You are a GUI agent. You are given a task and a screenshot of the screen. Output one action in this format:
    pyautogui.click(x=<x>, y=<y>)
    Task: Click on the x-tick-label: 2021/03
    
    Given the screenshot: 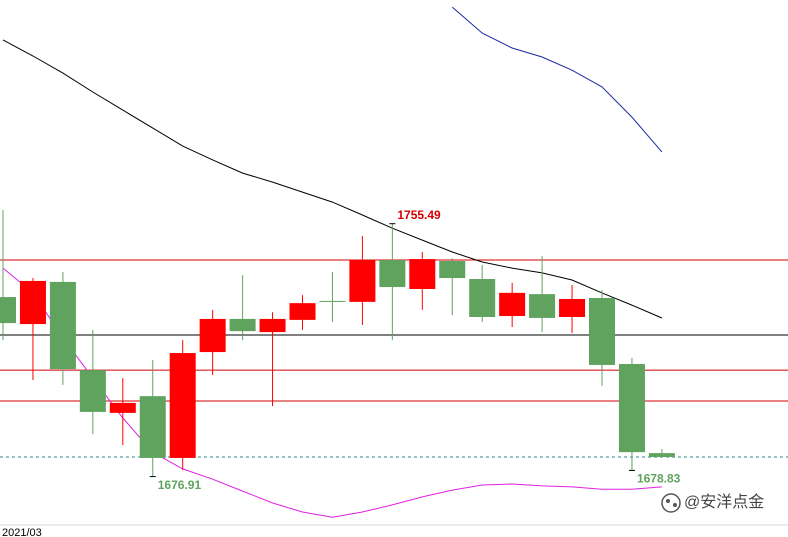 What is the action you would take?
    pyautogui.click(x=22, y=532)
    